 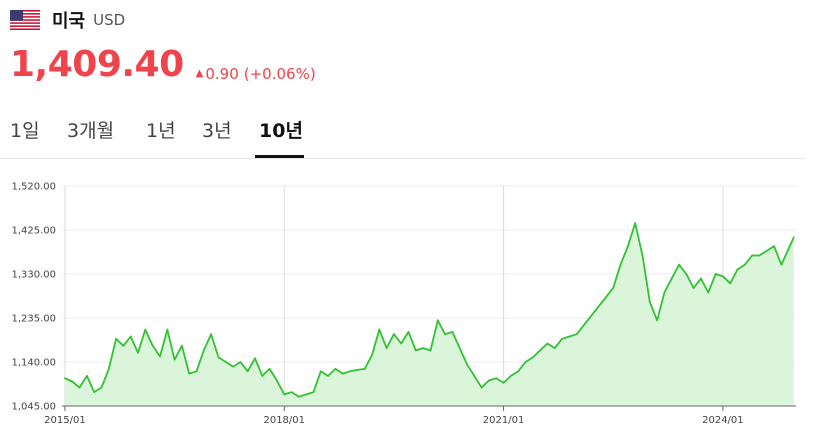 What do you see at coordinates (279, 73) in the screenshot?
I see `change-percent: (+0.06%)` at bounding box center [279, 73].